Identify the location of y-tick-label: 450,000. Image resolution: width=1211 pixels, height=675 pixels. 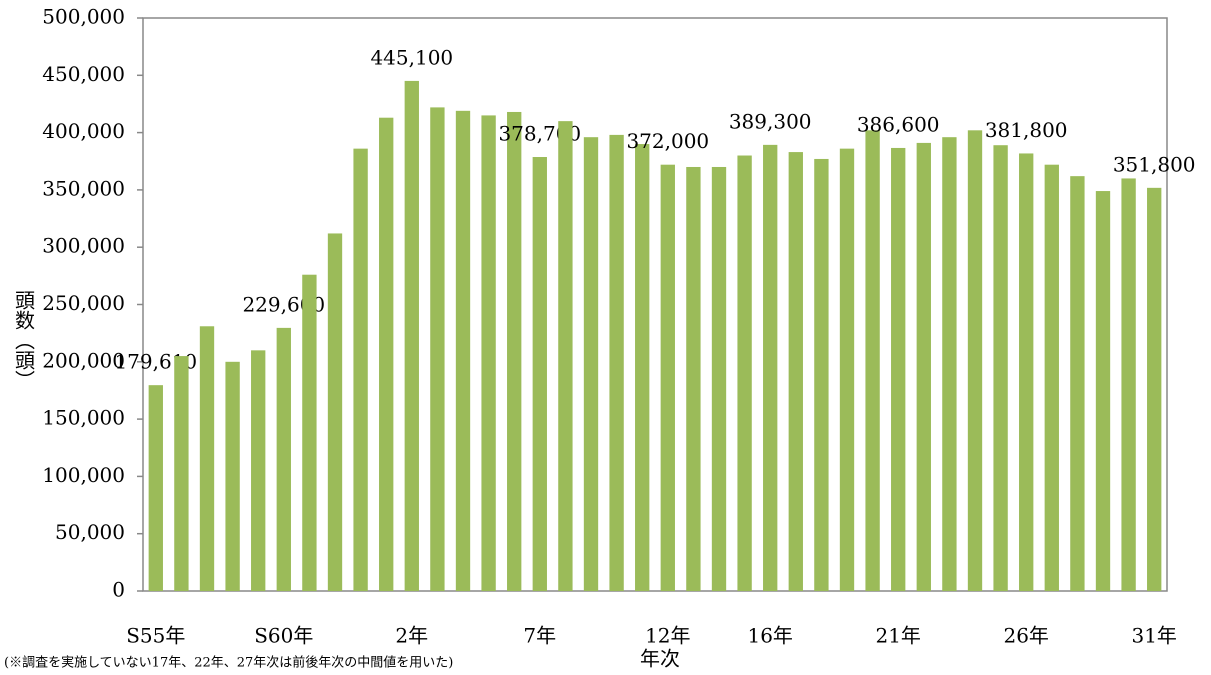
(83, 74).